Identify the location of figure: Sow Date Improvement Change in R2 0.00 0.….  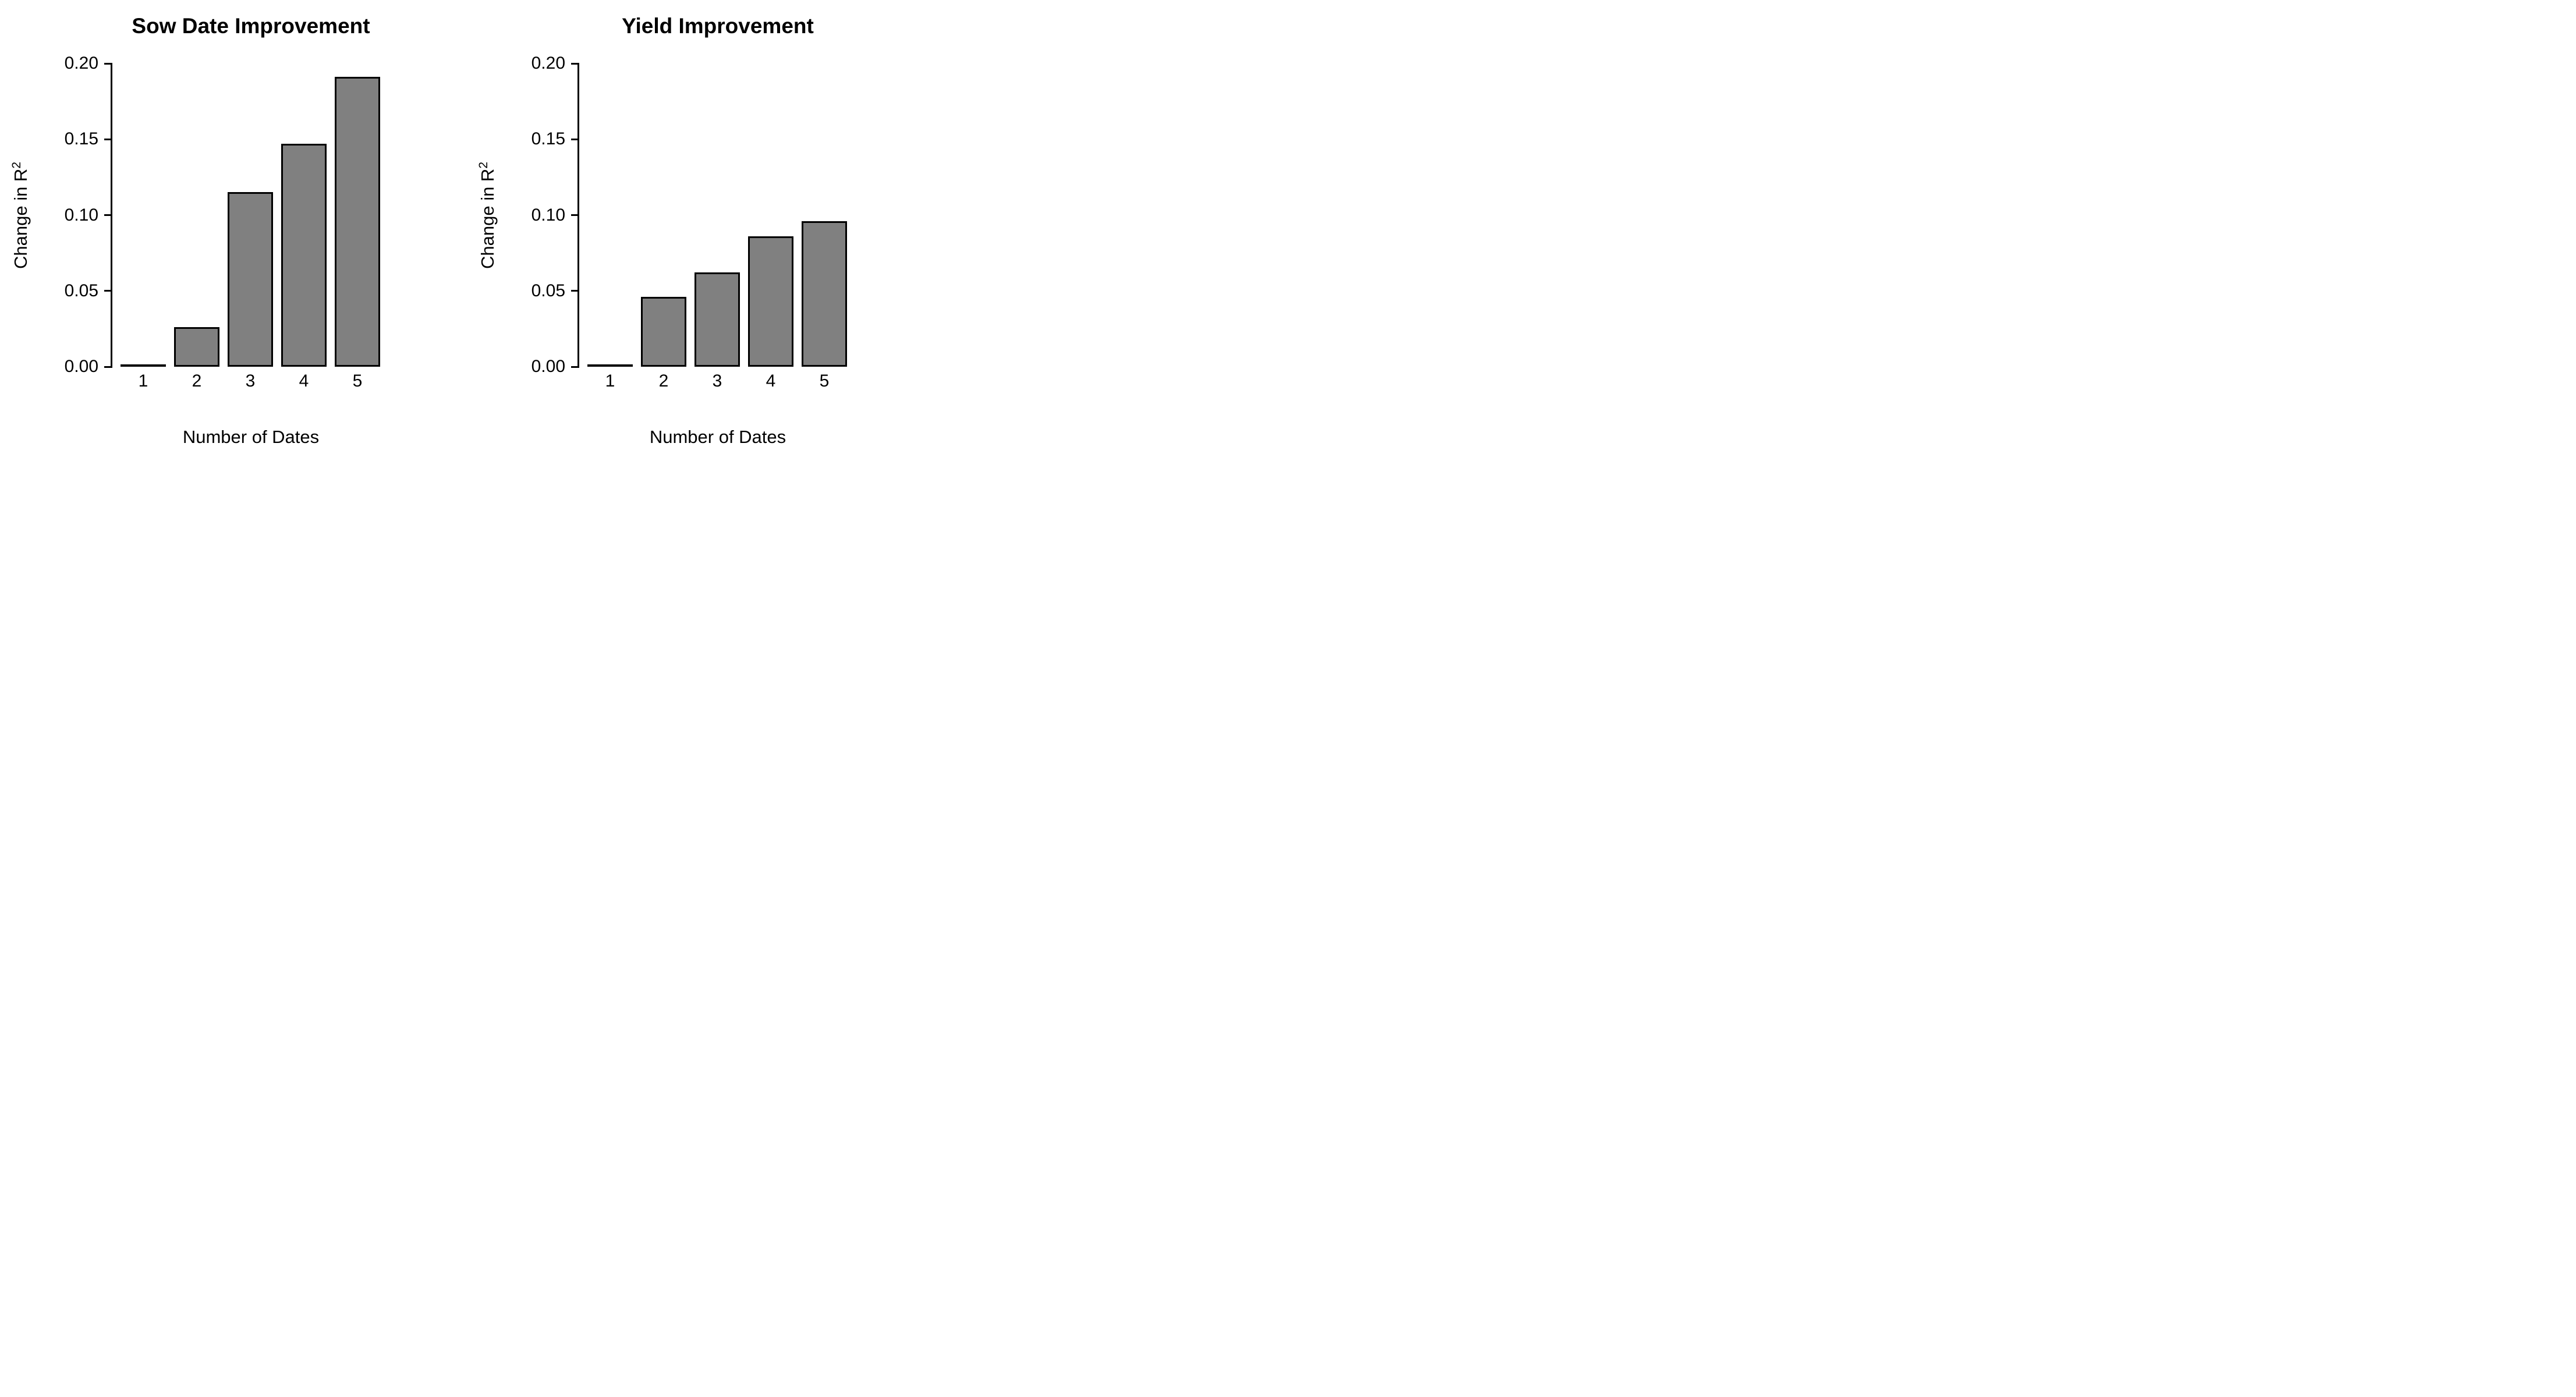
(429, 233).